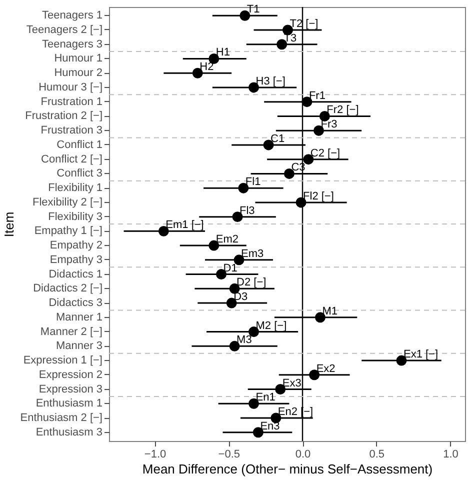 The height and width of the screenshot is (480, 470). I want to click on y-tick-label: Expression 1 [−], so click(62, 360).